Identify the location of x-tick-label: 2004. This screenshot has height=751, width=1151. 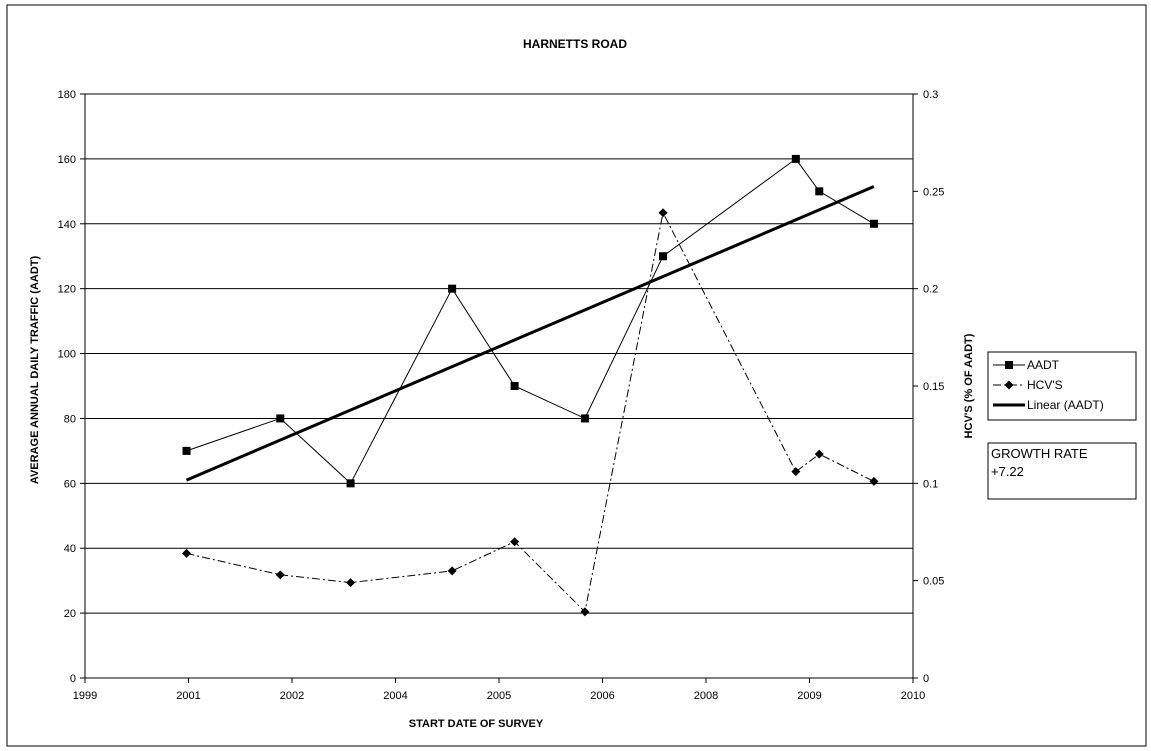
(395, 696).